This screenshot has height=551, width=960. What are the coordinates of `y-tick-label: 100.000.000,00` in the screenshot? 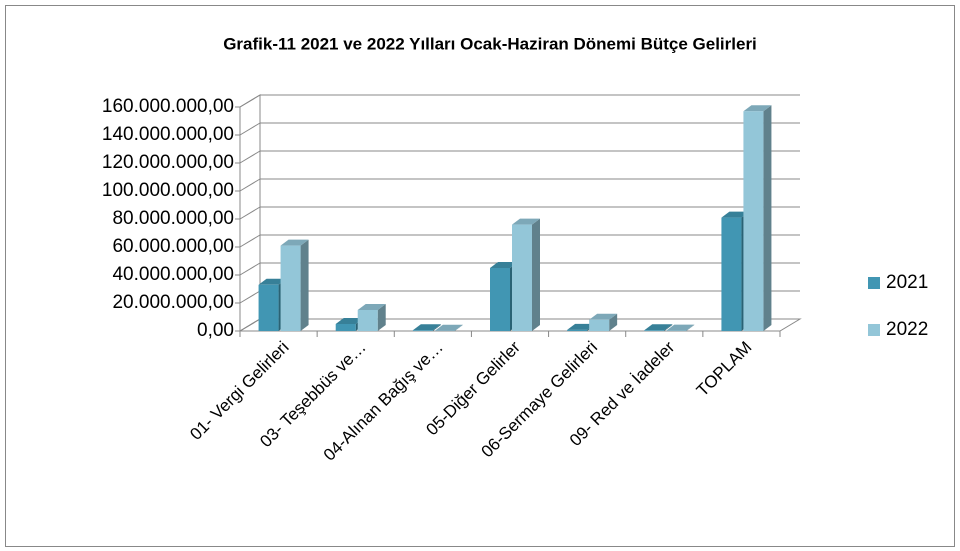 It's located at (168, 190).